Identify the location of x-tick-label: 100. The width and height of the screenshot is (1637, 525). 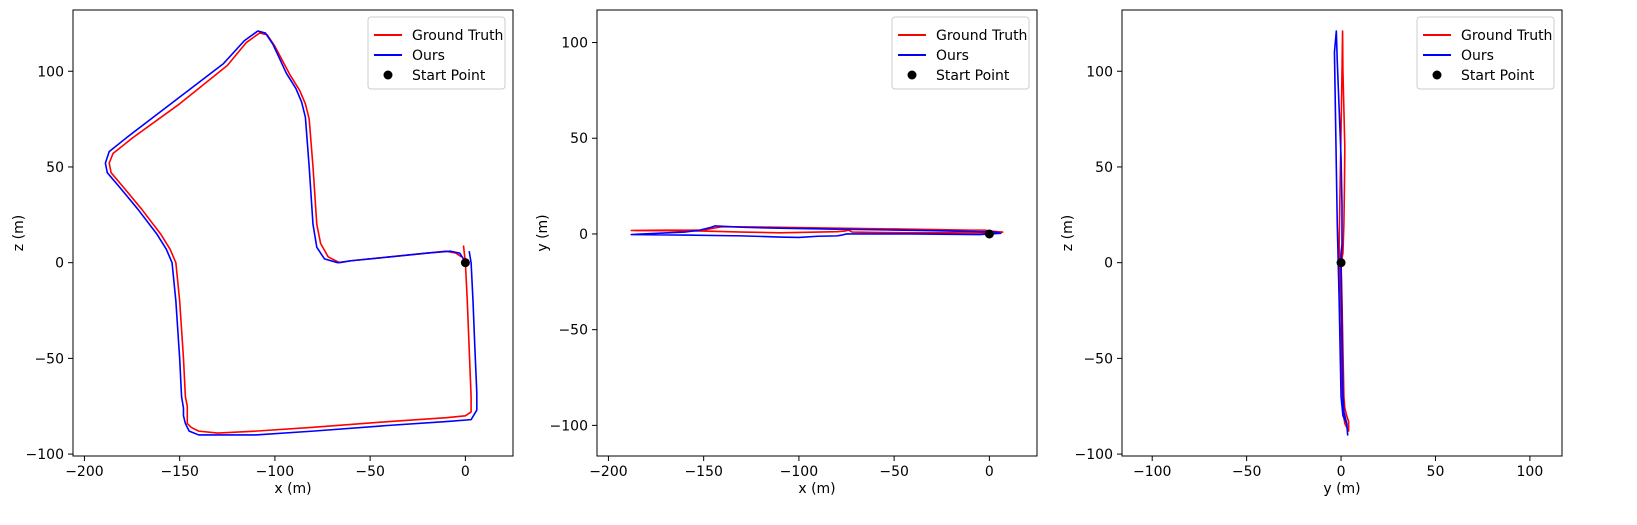
(1530, 472).